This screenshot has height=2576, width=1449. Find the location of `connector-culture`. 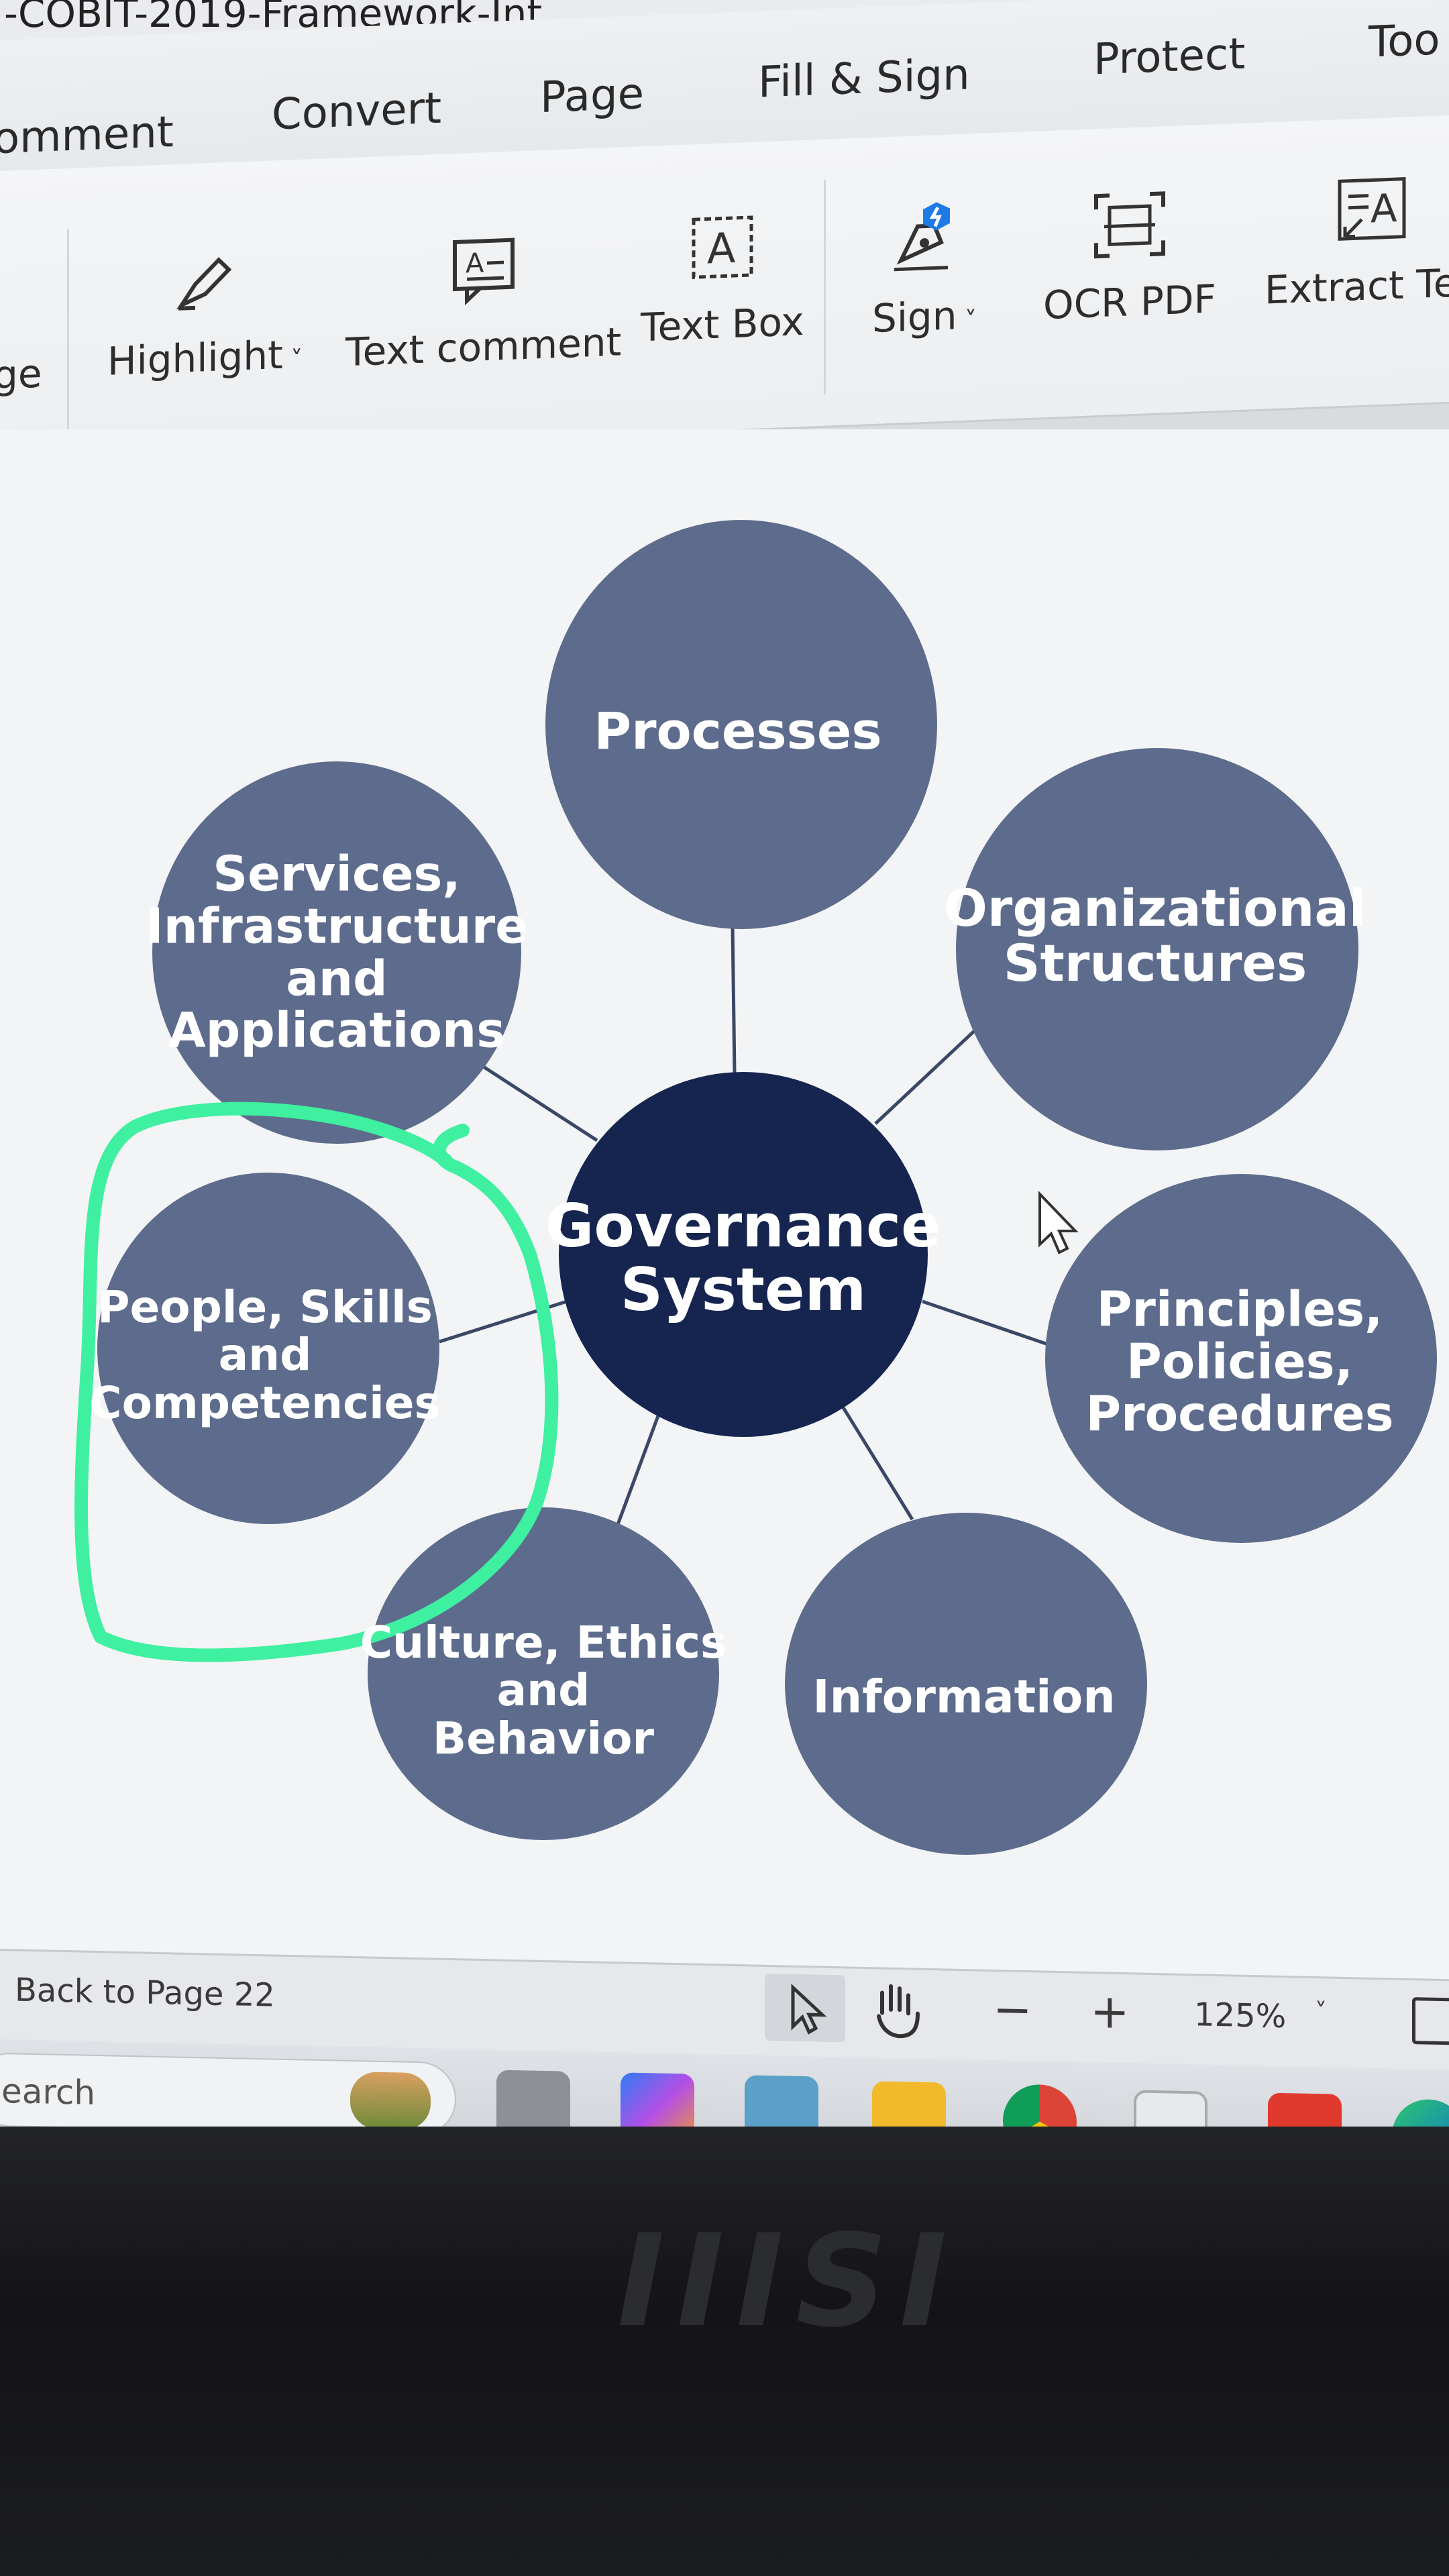

connector-culture is located at coordinates (639, 1467).